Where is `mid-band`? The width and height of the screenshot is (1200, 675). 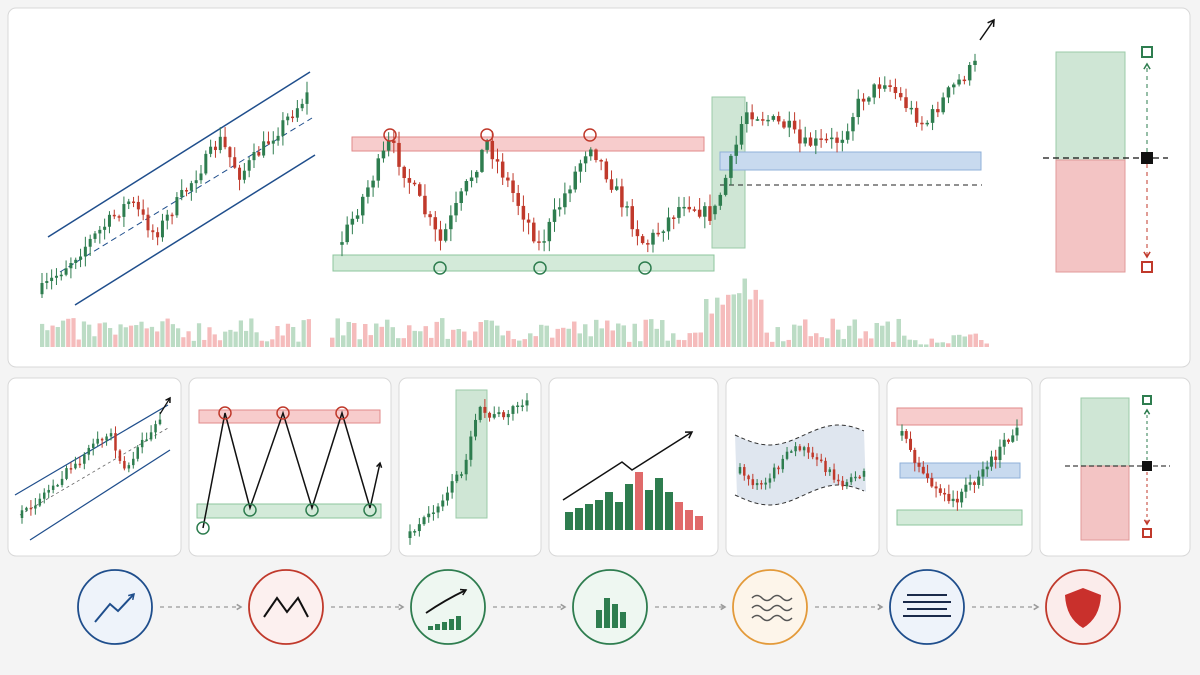
mid-band is located at coordinates (960, 470).